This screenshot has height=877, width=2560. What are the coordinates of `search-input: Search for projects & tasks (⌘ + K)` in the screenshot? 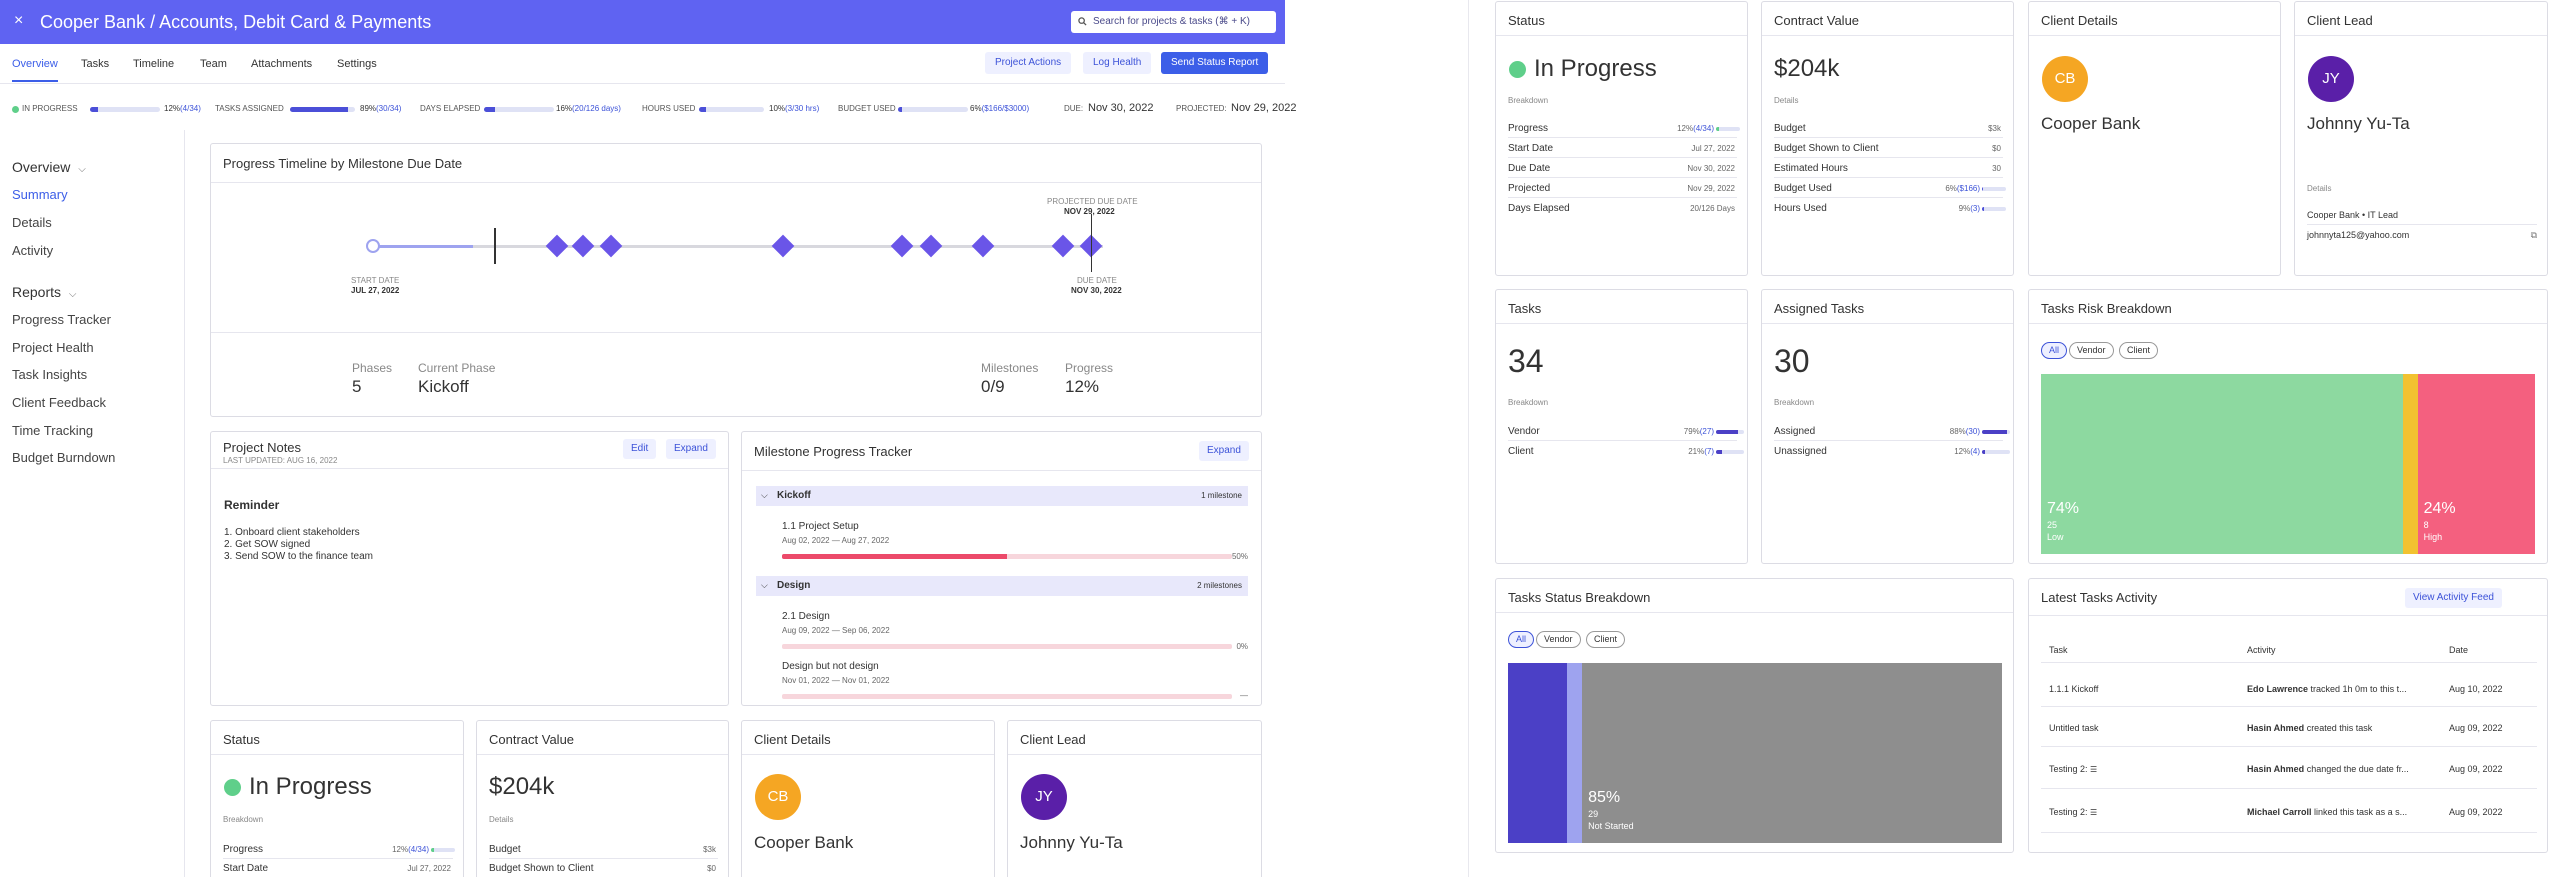 It's located at (1173, 22).